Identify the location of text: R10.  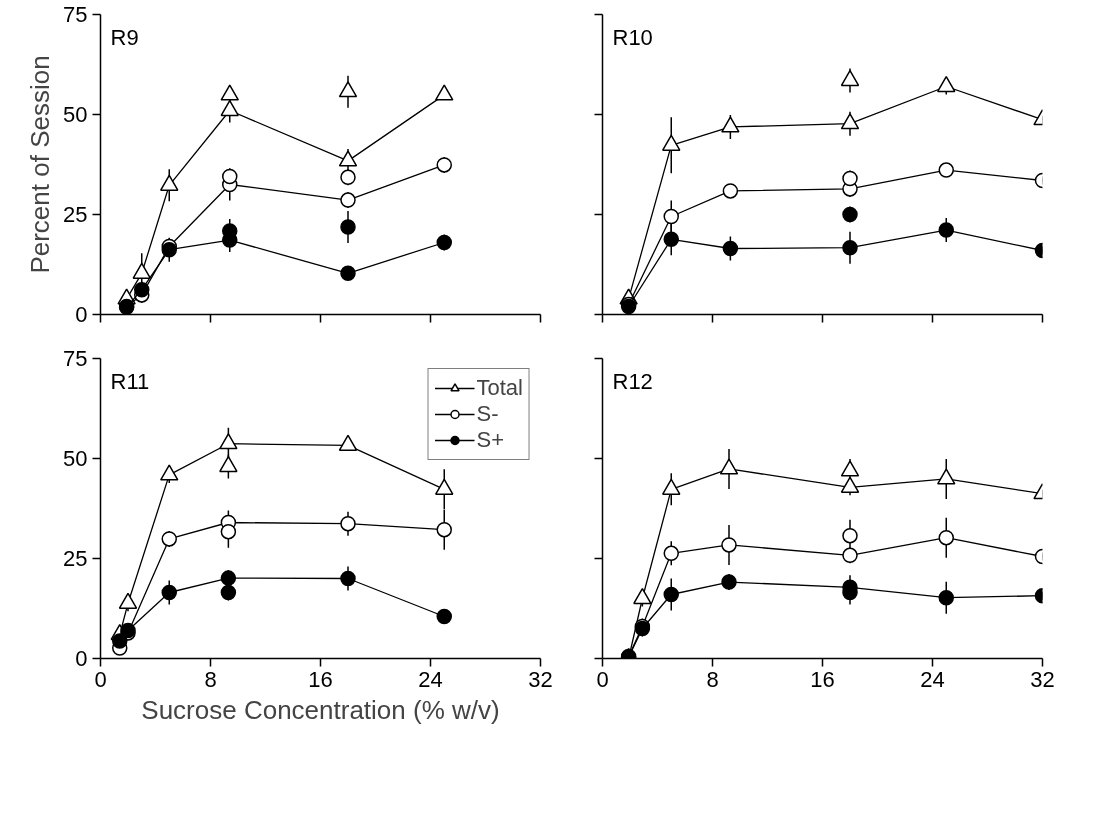
(632, 37).